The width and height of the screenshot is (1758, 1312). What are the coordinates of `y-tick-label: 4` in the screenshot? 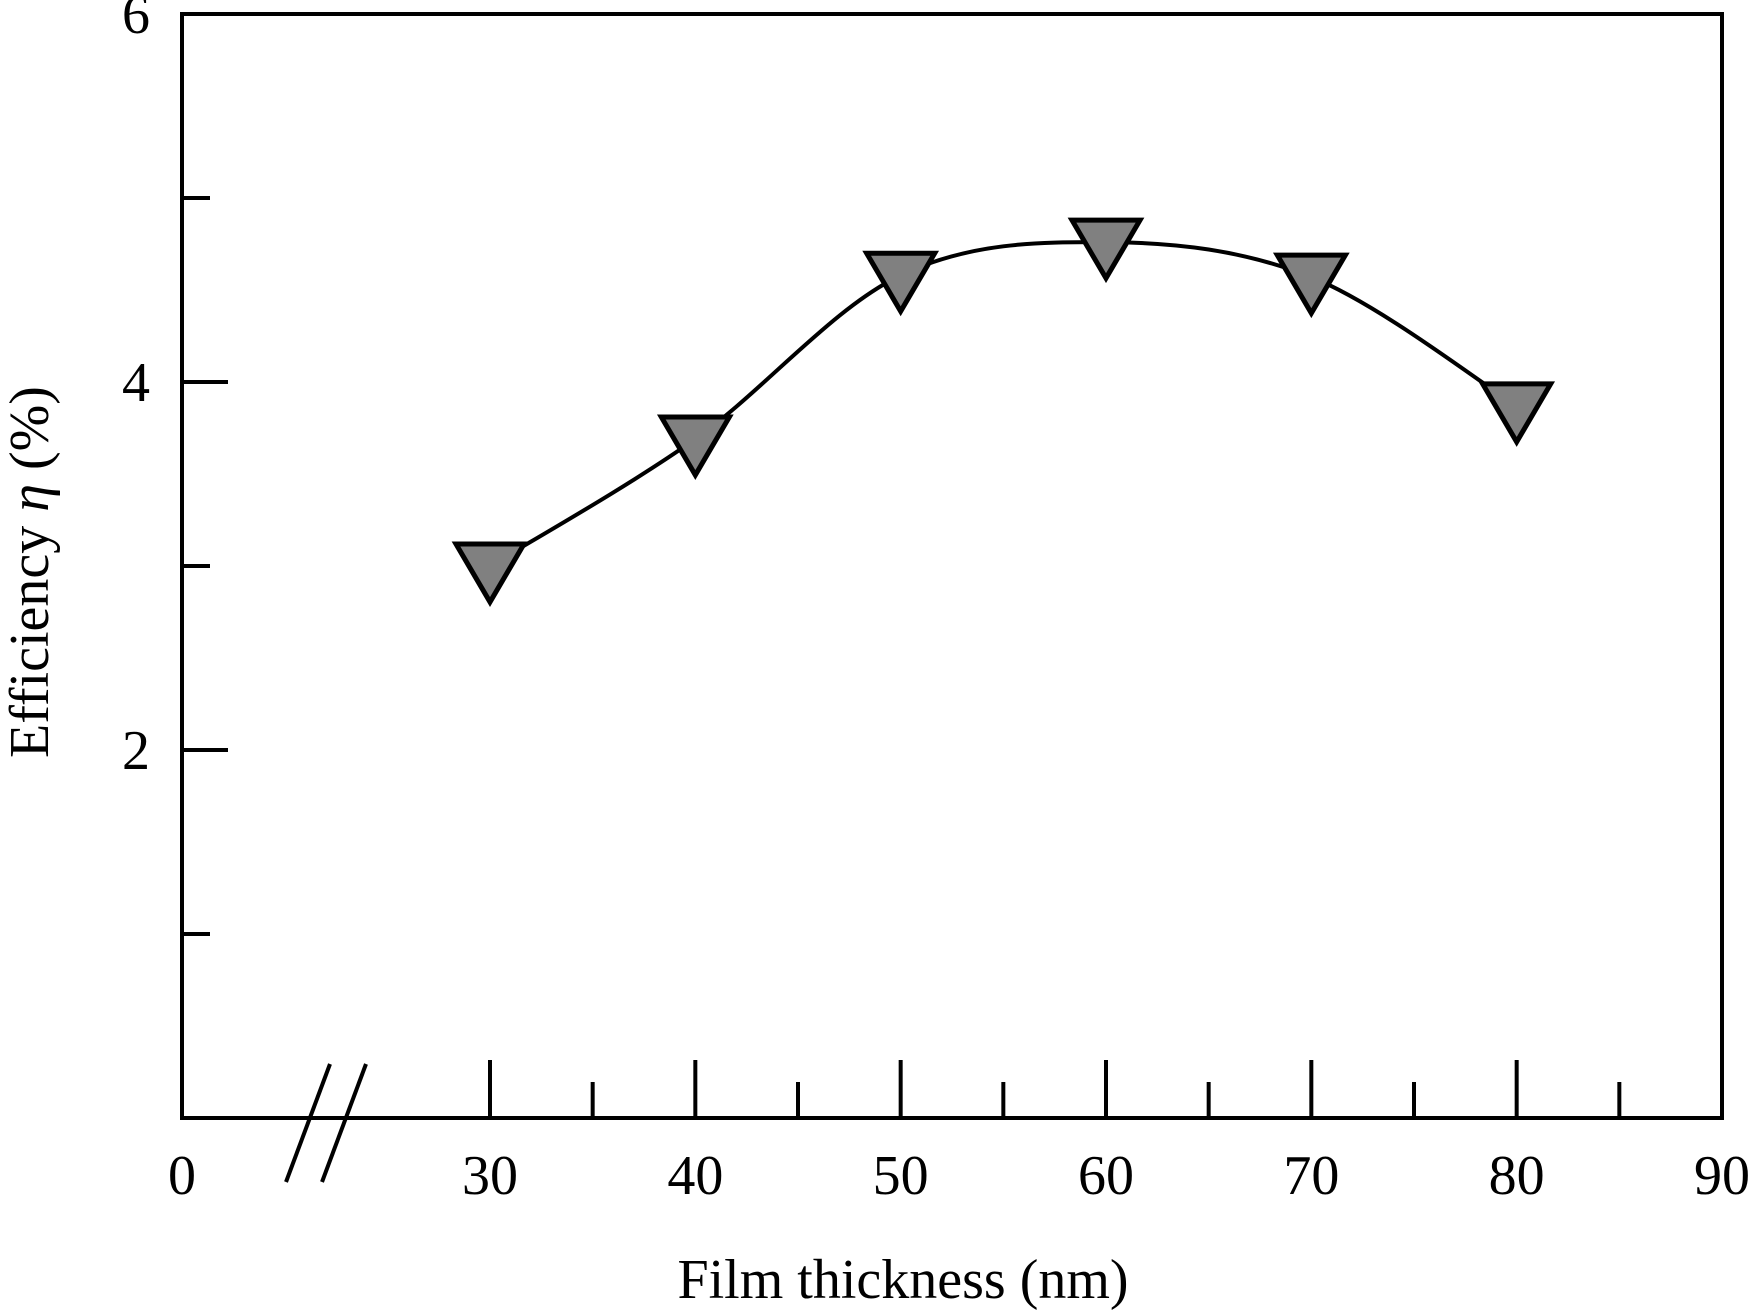 It's located at (136, 383).